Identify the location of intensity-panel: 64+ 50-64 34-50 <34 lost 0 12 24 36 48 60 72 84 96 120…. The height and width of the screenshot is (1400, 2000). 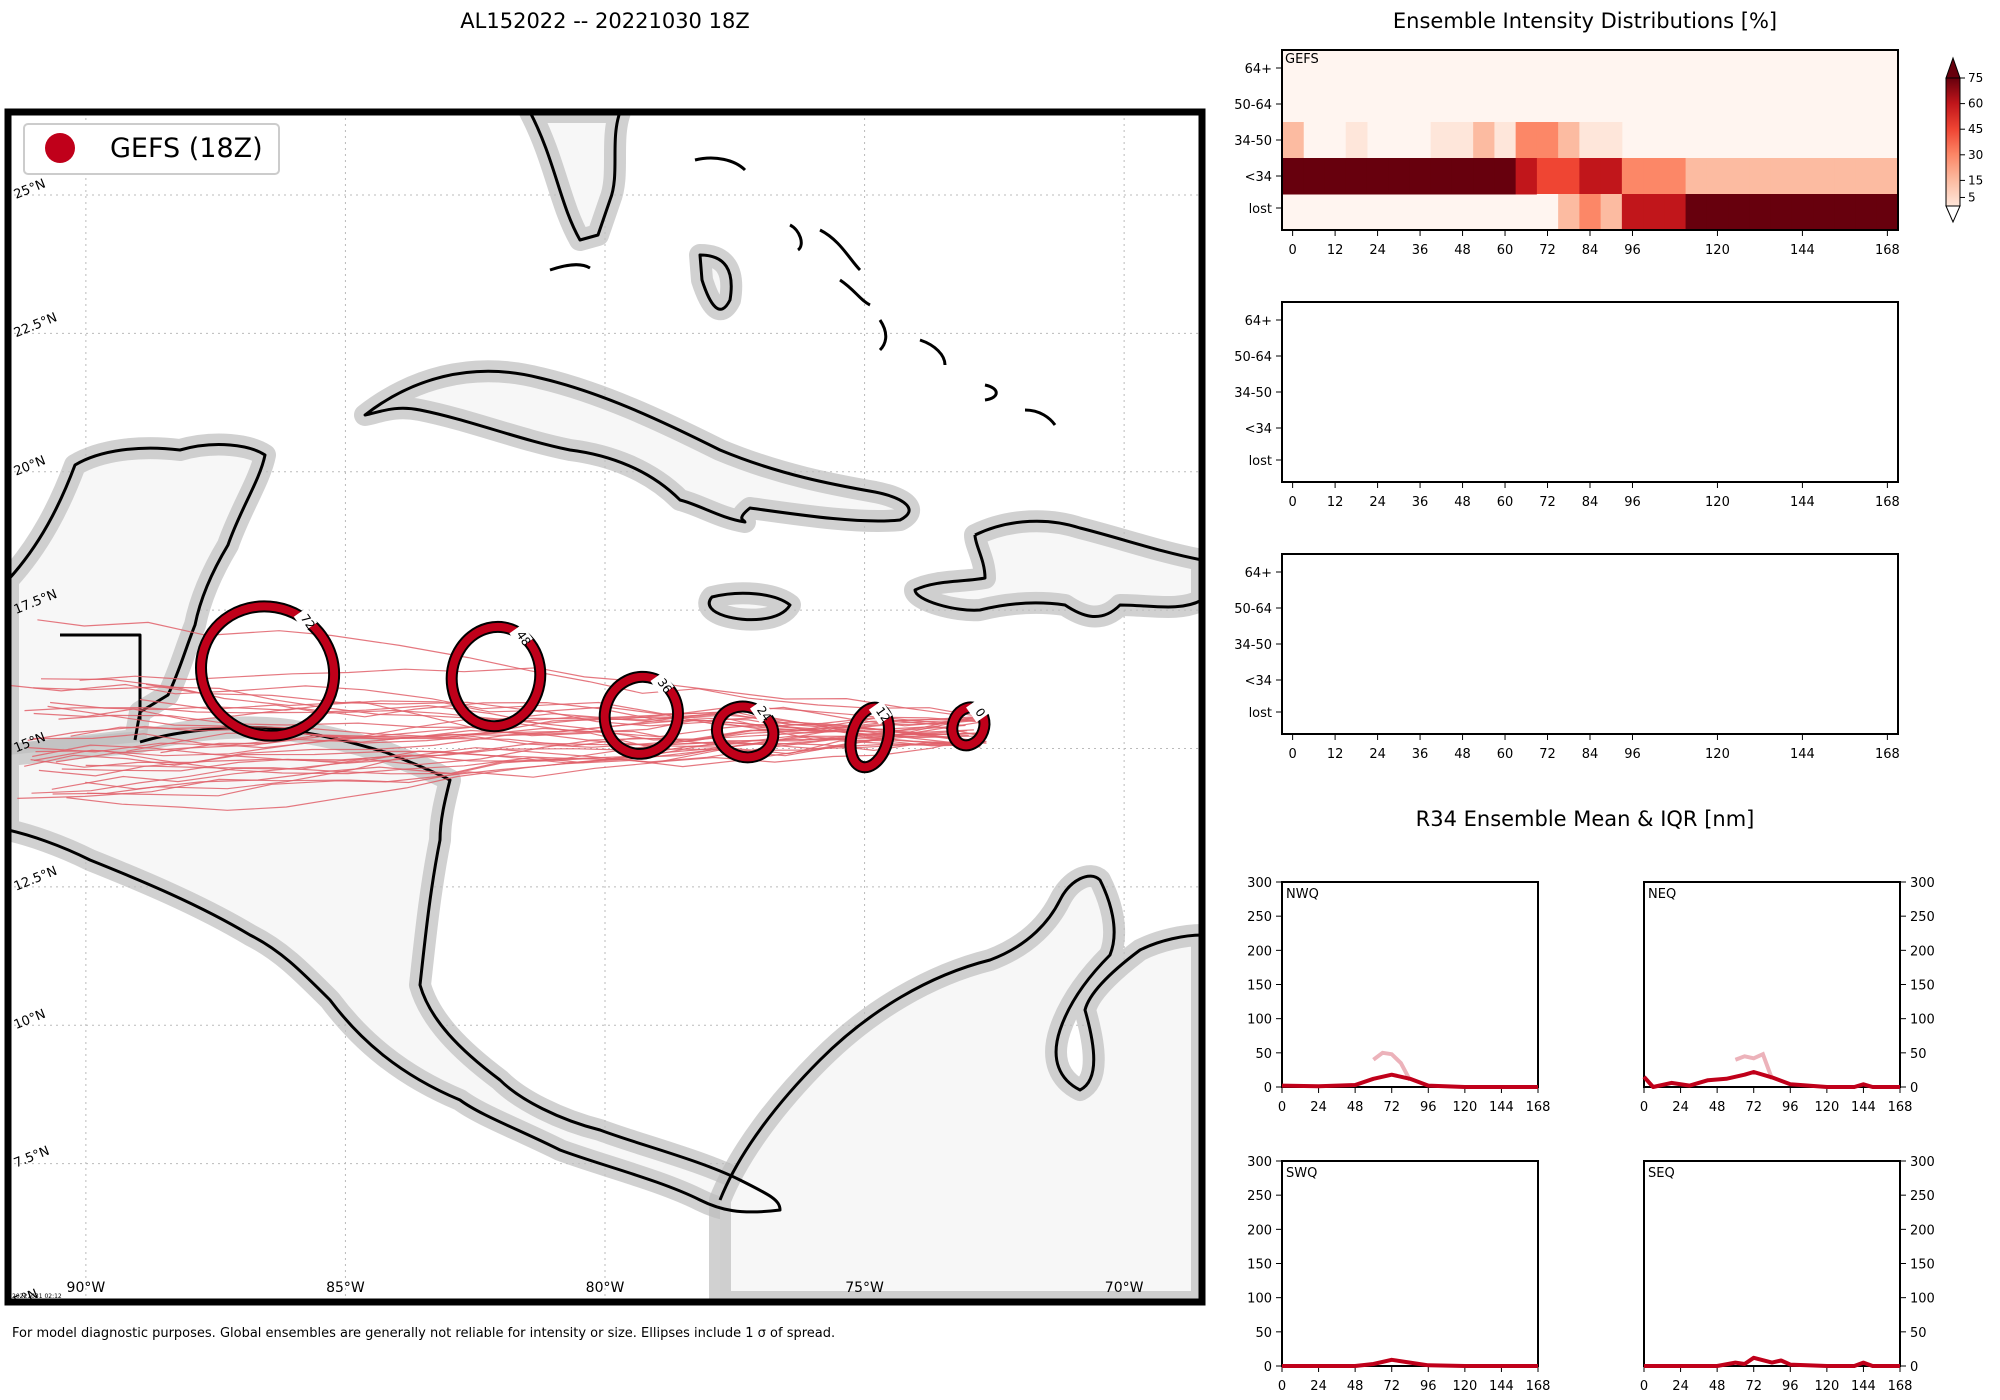
(1567, 405).